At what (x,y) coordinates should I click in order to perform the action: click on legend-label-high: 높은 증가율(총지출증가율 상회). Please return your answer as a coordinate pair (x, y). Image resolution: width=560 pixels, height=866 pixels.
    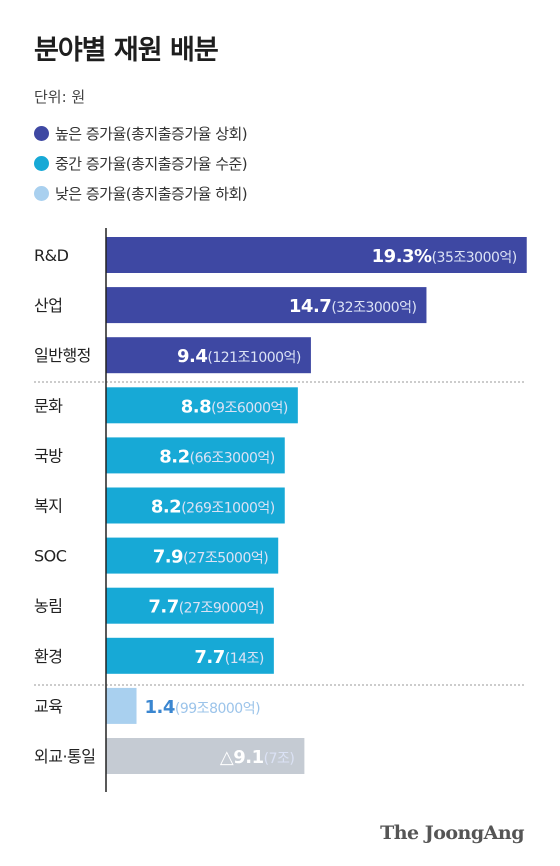
    Looking at the image, I should click on (151, 133).